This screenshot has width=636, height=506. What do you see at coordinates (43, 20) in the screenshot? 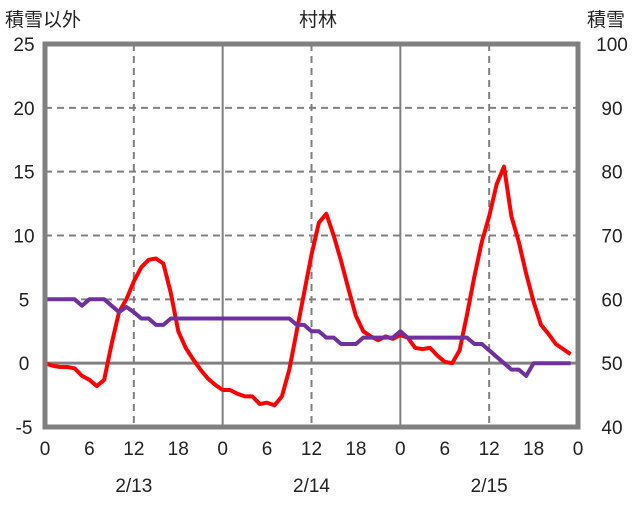
I see `left-axis-label: 積雪以外` at bounding box center [43, 20].